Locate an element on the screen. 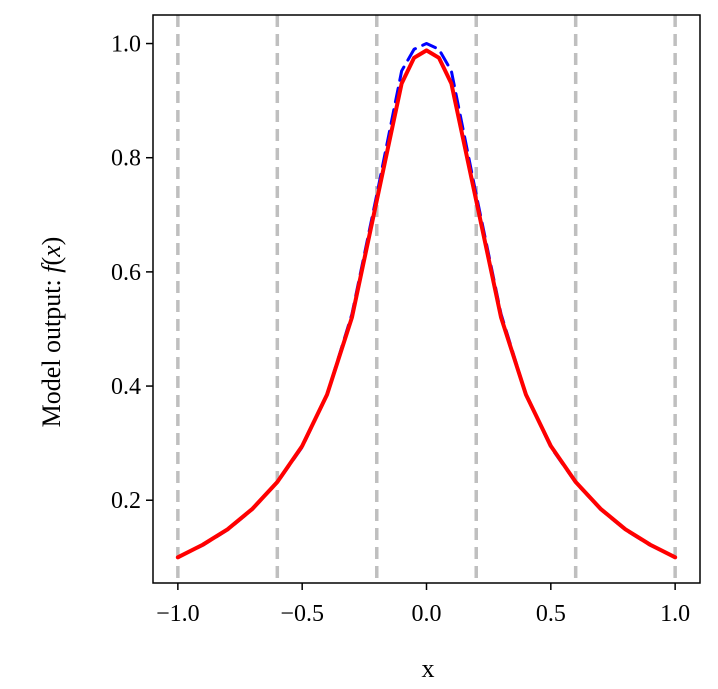 The height and width of the screenshot is (689, 718). x-tick-label-1: −0.5 is located at coordinates (302, 614).